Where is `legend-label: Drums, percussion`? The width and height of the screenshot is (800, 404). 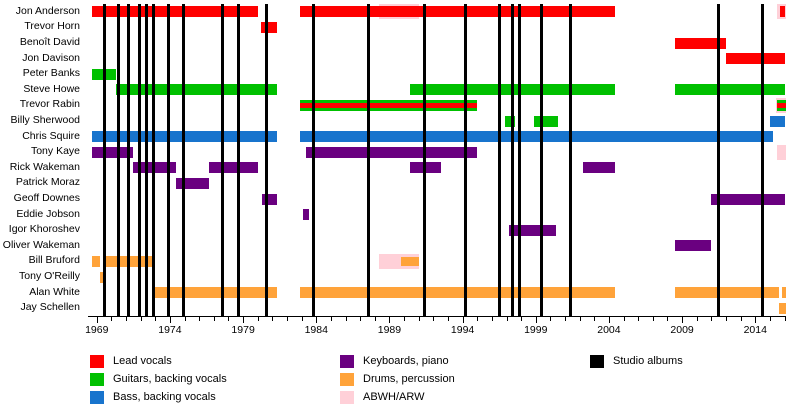
legend-label: Drums, percussion is located at coordinates (409, 379).